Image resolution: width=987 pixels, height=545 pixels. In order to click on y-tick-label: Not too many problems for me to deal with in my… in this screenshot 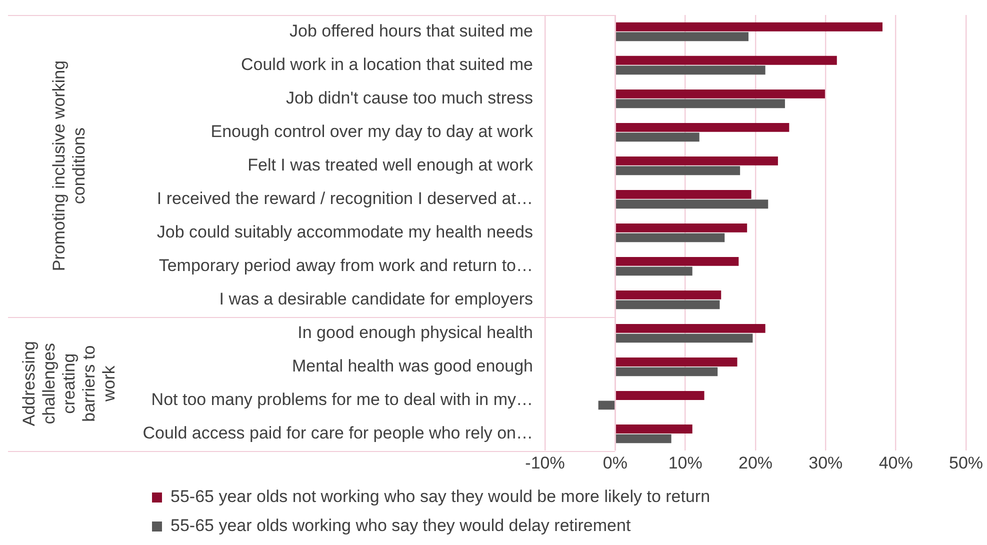, I will do `click(342, 400)`.